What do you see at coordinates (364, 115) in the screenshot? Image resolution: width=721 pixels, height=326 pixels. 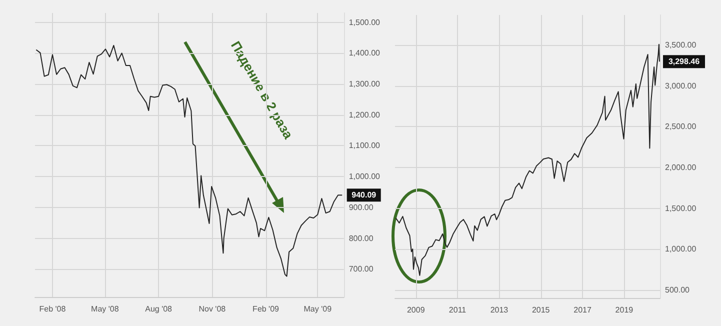 I see `y-tick-label: 1,200.00` at bounding box center [364, 115].